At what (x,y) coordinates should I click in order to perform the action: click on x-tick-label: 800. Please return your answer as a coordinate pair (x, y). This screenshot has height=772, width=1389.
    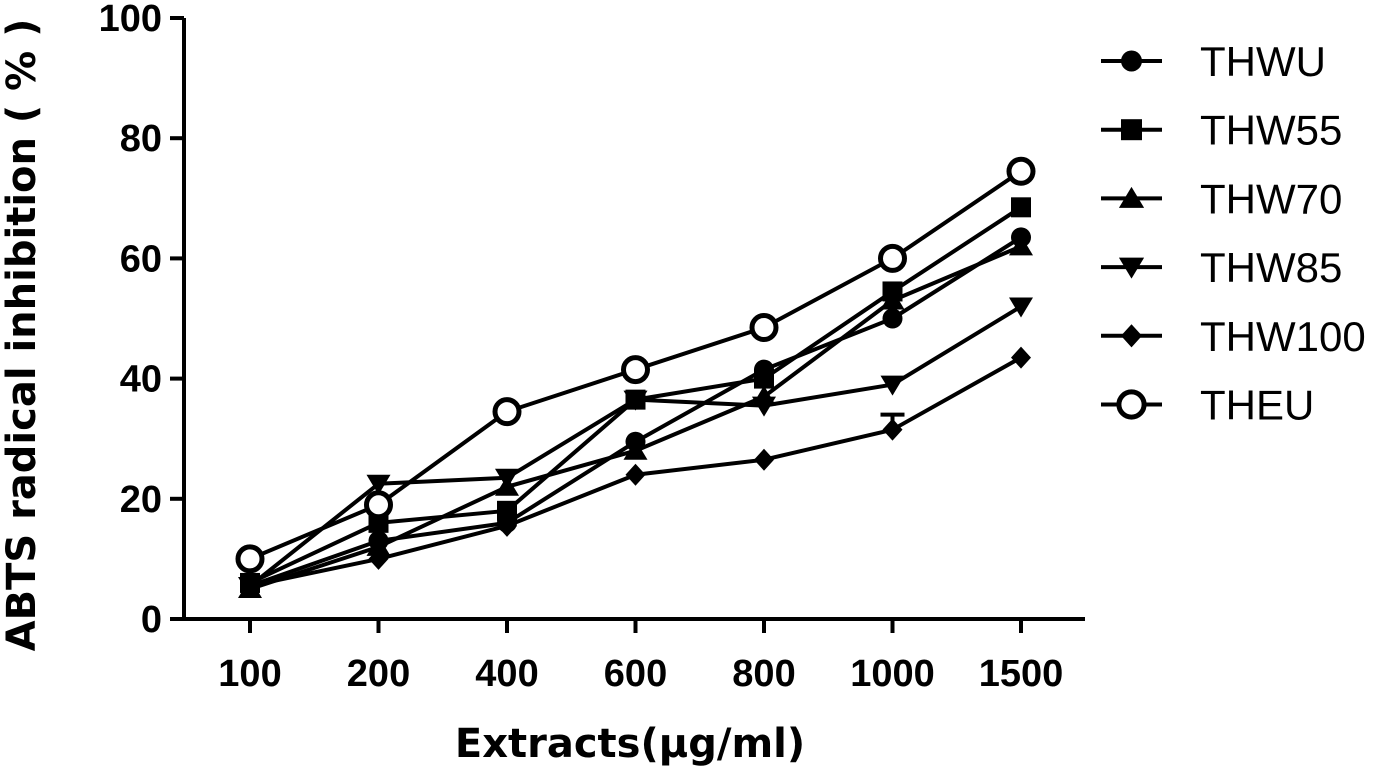
    Looking at the image, I should click on (763, 674).